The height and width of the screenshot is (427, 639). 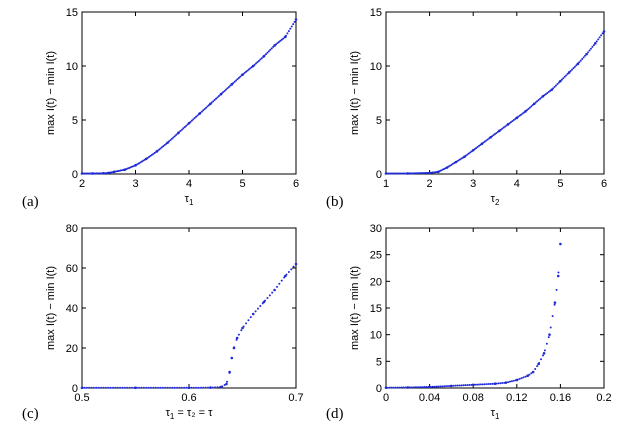 What do you see at coordinates (386, 398) in the screenshot?
I see `x-tick-label: 0` at bounding box center [386, 398].